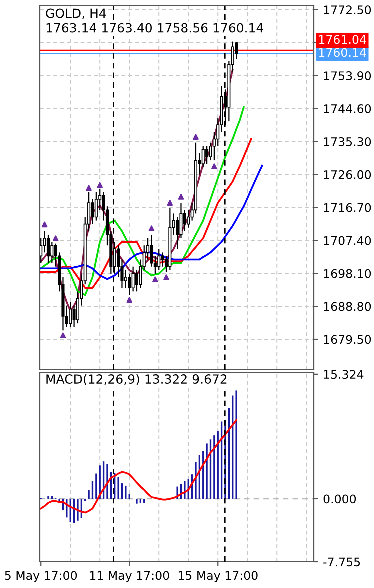  Describe the element at coordinates (348, 76) in the screenshot. I see `y-tick-label: 1753.90` at that location.